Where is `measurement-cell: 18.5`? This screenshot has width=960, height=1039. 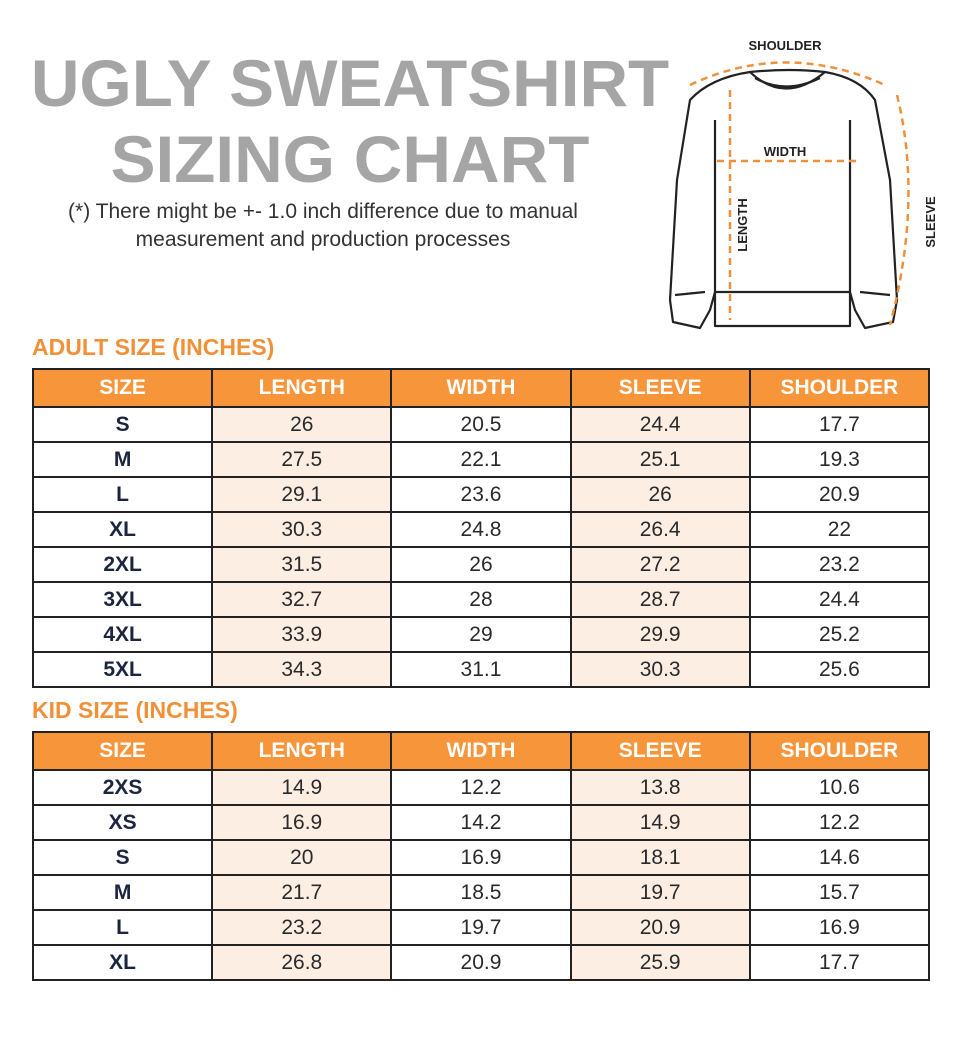 measurement-cell: 18.5 is located at coordinates (481, 892).